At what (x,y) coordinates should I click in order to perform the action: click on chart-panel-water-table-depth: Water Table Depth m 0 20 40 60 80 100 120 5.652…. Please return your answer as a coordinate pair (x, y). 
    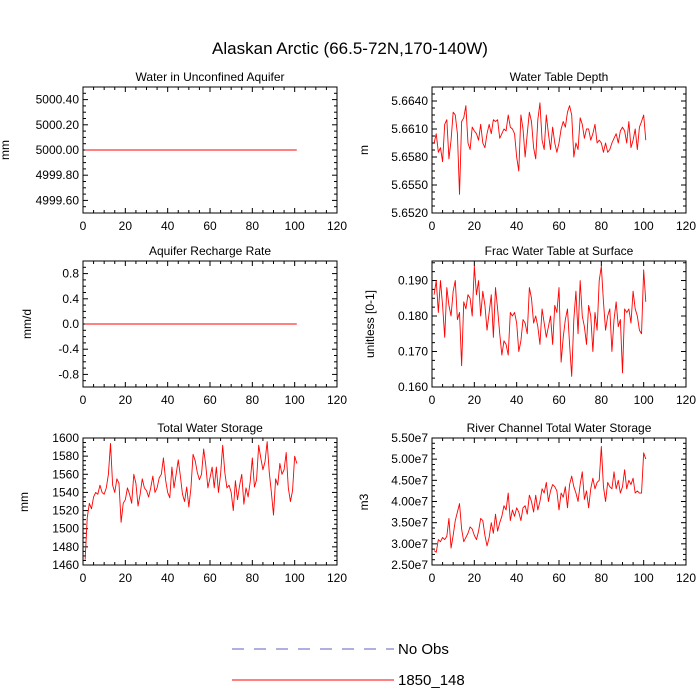
    Looking at the image, I should click on (526, 151).